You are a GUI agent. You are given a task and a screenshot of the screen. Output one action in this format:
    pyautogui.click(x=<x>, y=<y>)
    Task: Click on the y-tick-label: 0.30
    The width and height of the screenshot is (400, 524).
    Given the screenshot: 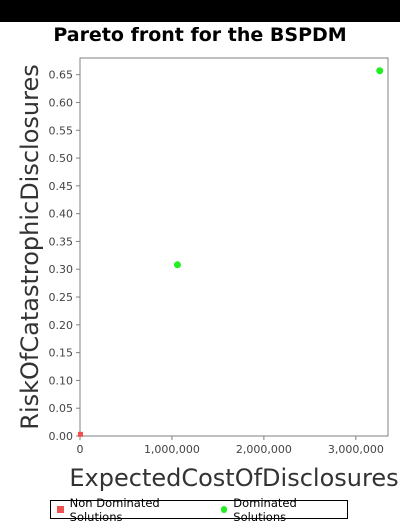 What is the action you would take?
    pyautogui.click(x=61, y=269)
    